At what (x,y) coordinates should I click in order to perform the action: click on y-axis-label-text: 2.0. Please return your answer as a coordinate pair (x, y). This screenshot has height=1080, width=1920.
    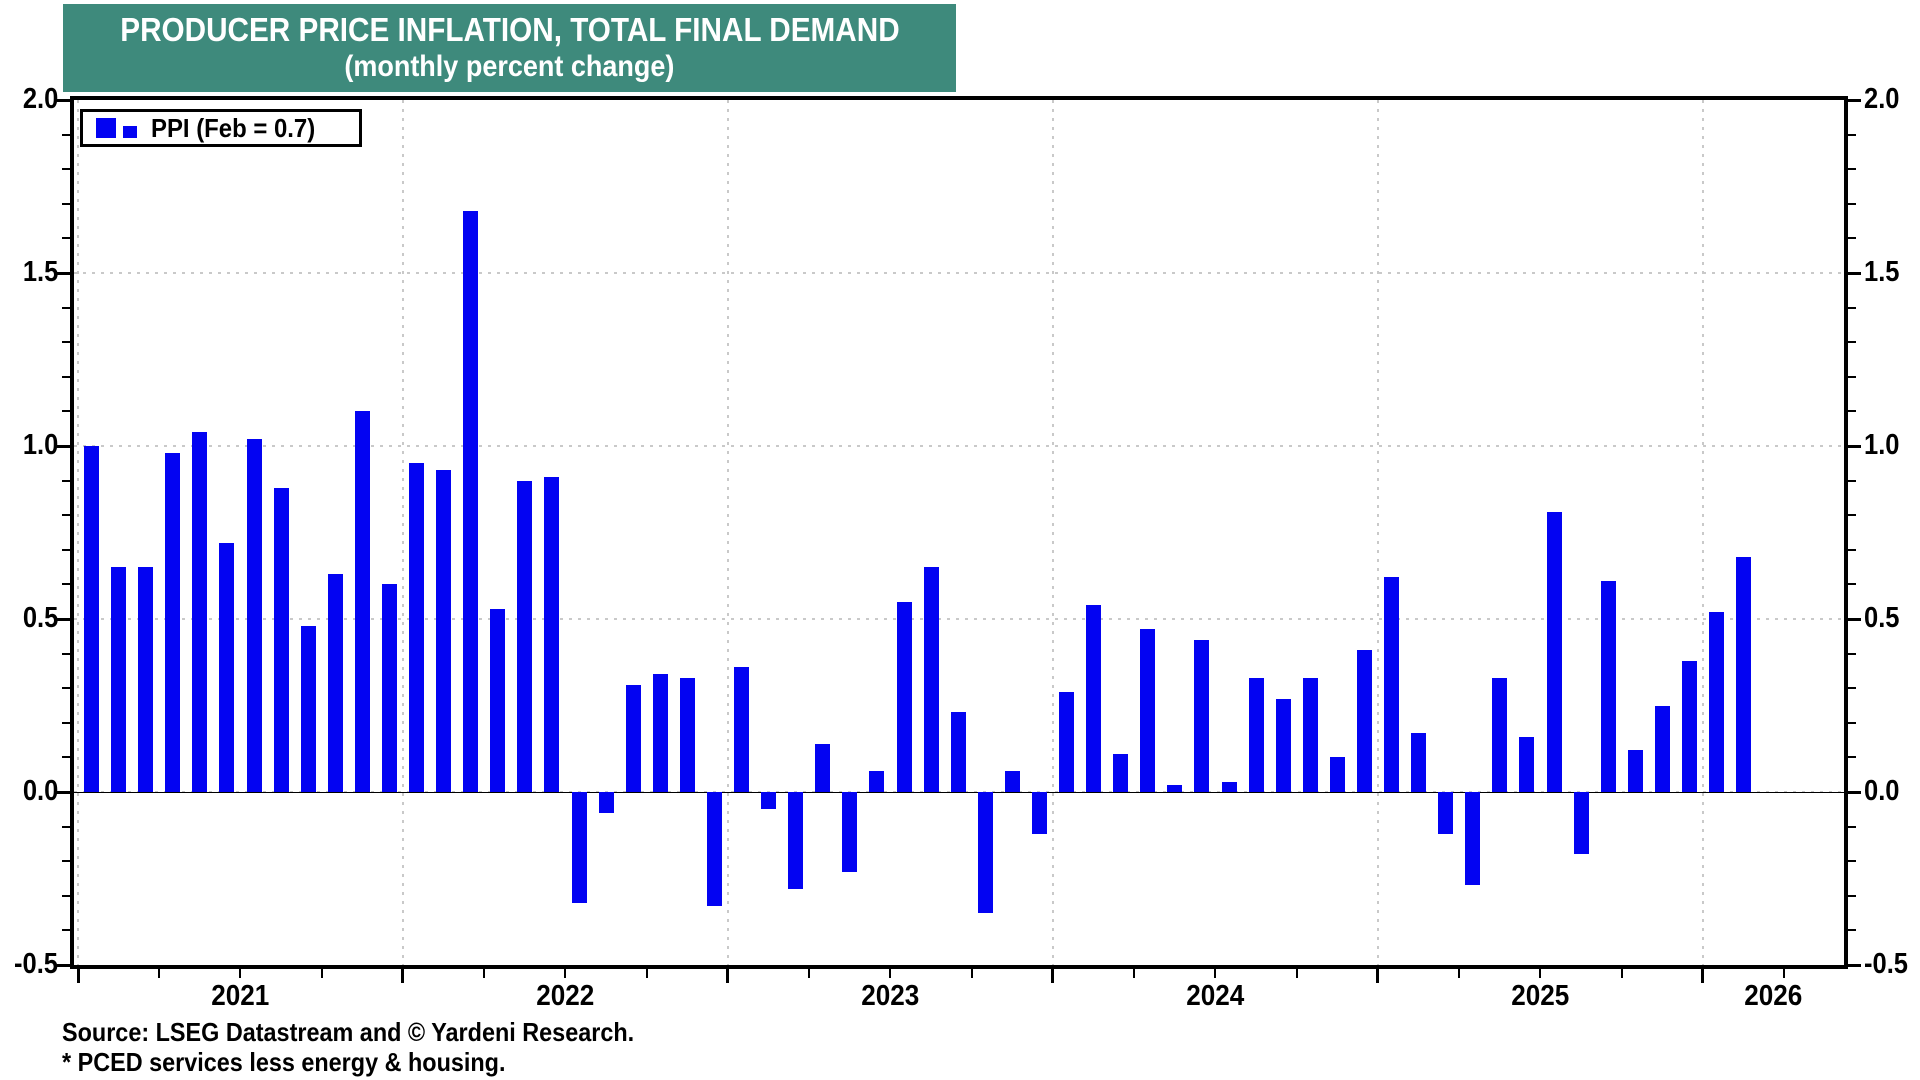
    Looking at the image, I should click on (1882, 99).